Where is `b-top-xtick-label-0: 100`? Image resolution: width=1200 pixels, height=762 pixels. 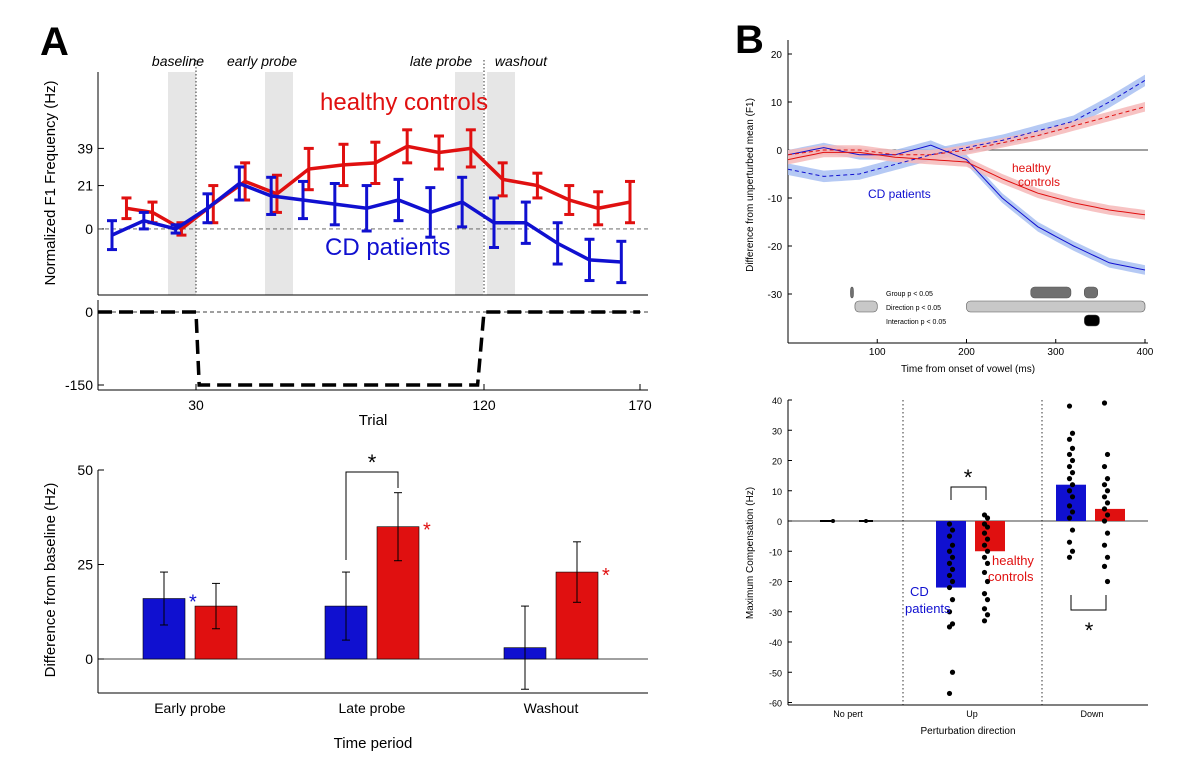
b-top-xtick-label-0: 100 is located at coordinates (877, 352).